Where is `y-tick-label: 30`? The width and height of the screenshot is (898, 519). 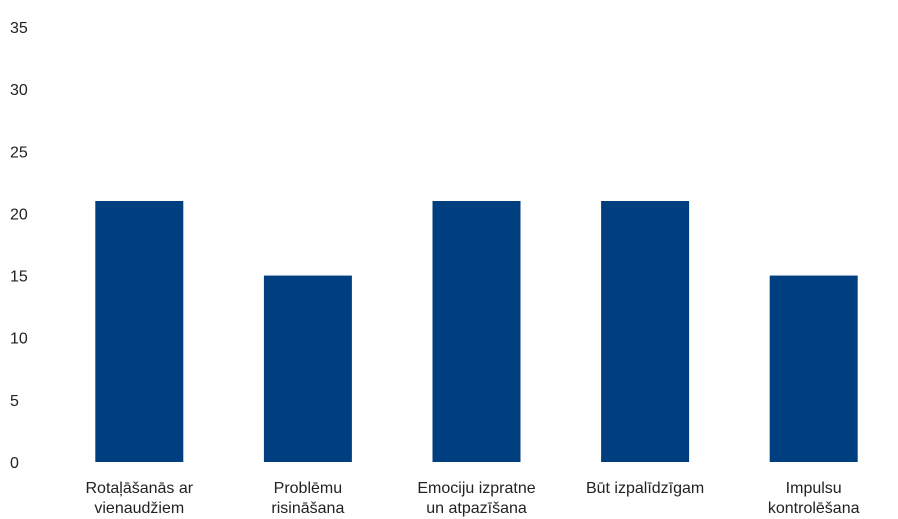
y-tick-label: 30 is located at coordinates (19, 90).